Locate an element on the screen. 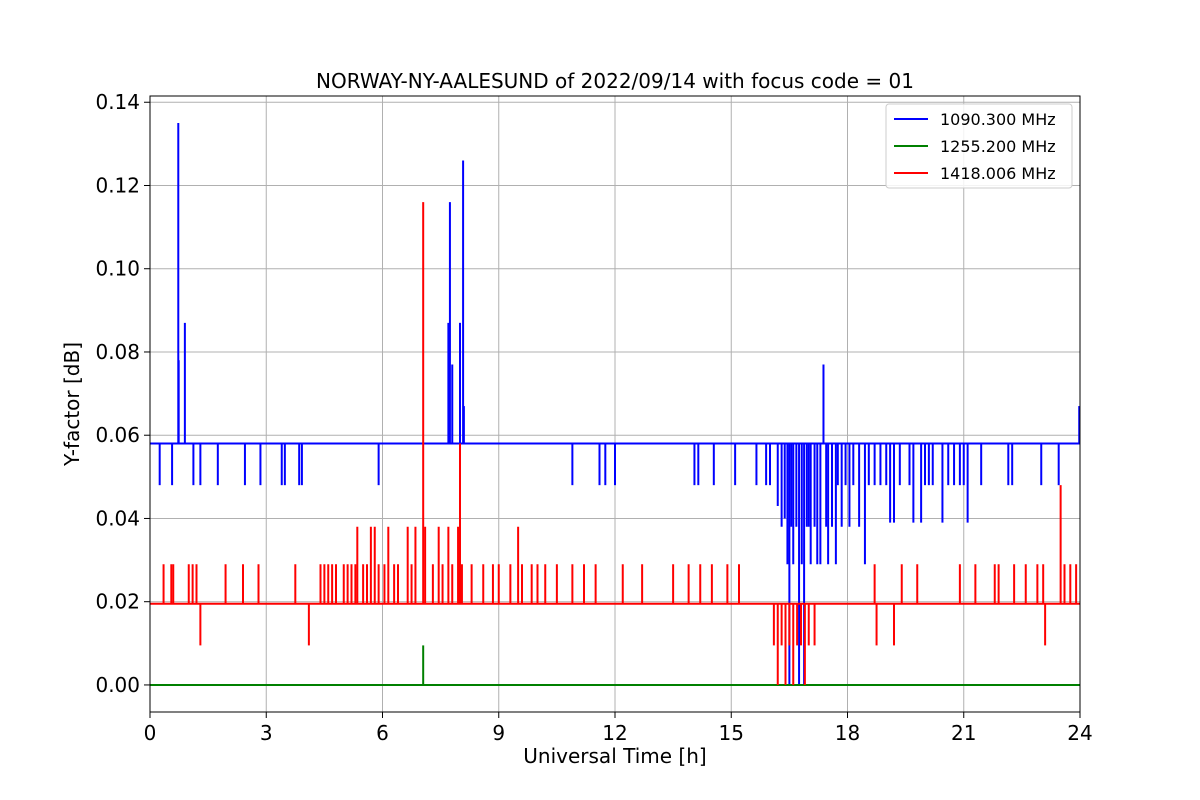 The width and height of the screenshot is (1200, 800). y-tick-label-2: 0.04 is located at coordinates (117, 518).